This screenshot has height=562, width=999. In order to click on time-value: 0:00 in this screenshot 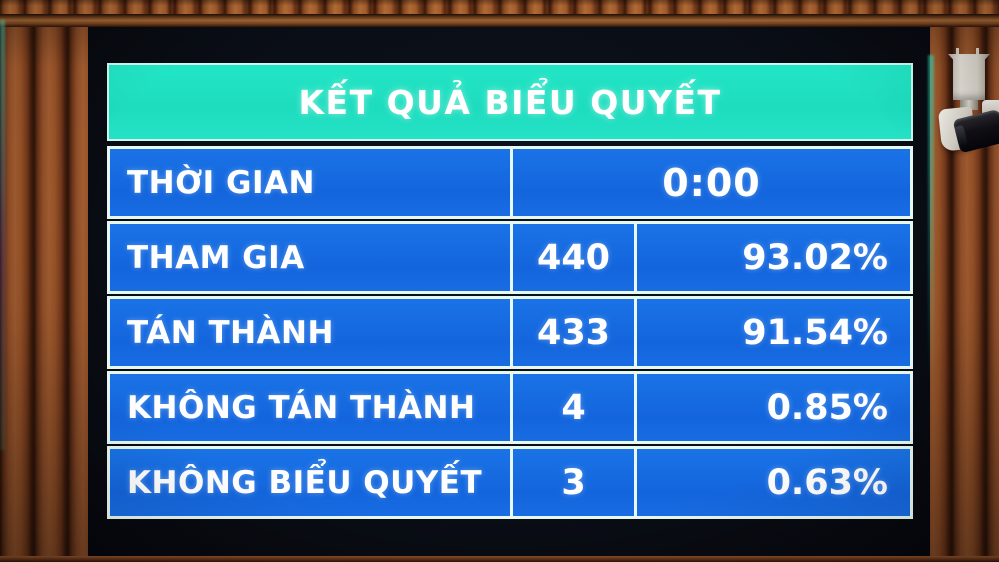, I will do `click(710, 182)`.